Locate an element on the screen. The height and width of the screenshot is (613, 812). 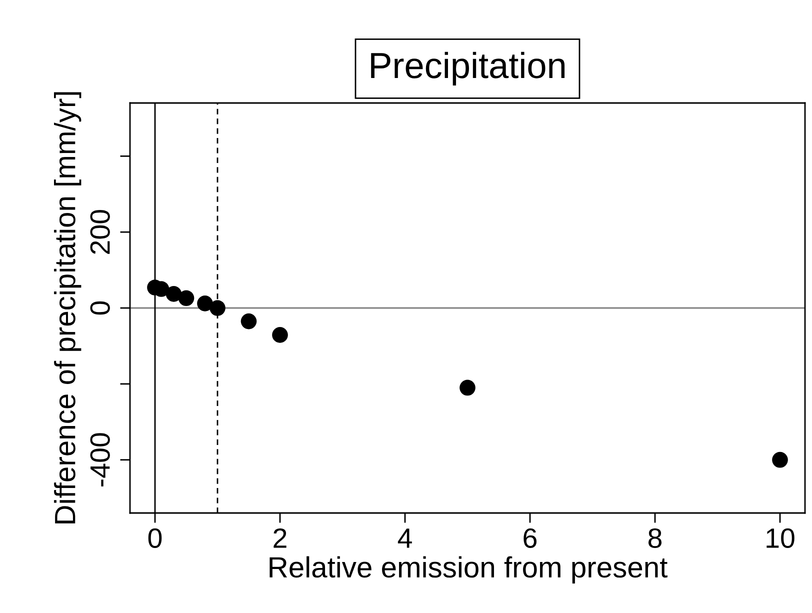
y-tick-label: -400 is located at coordinates (100, 459).